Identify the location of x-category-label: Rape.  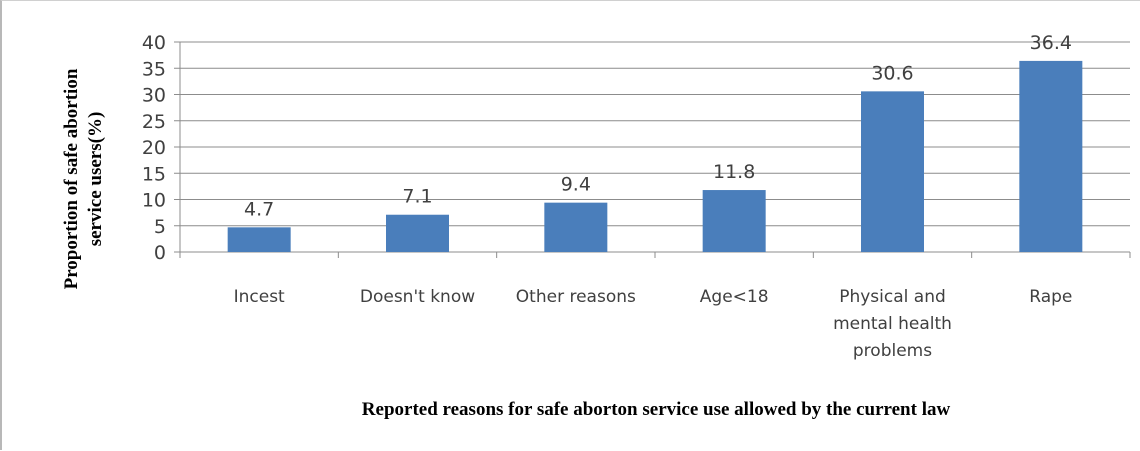
(1050, 297).